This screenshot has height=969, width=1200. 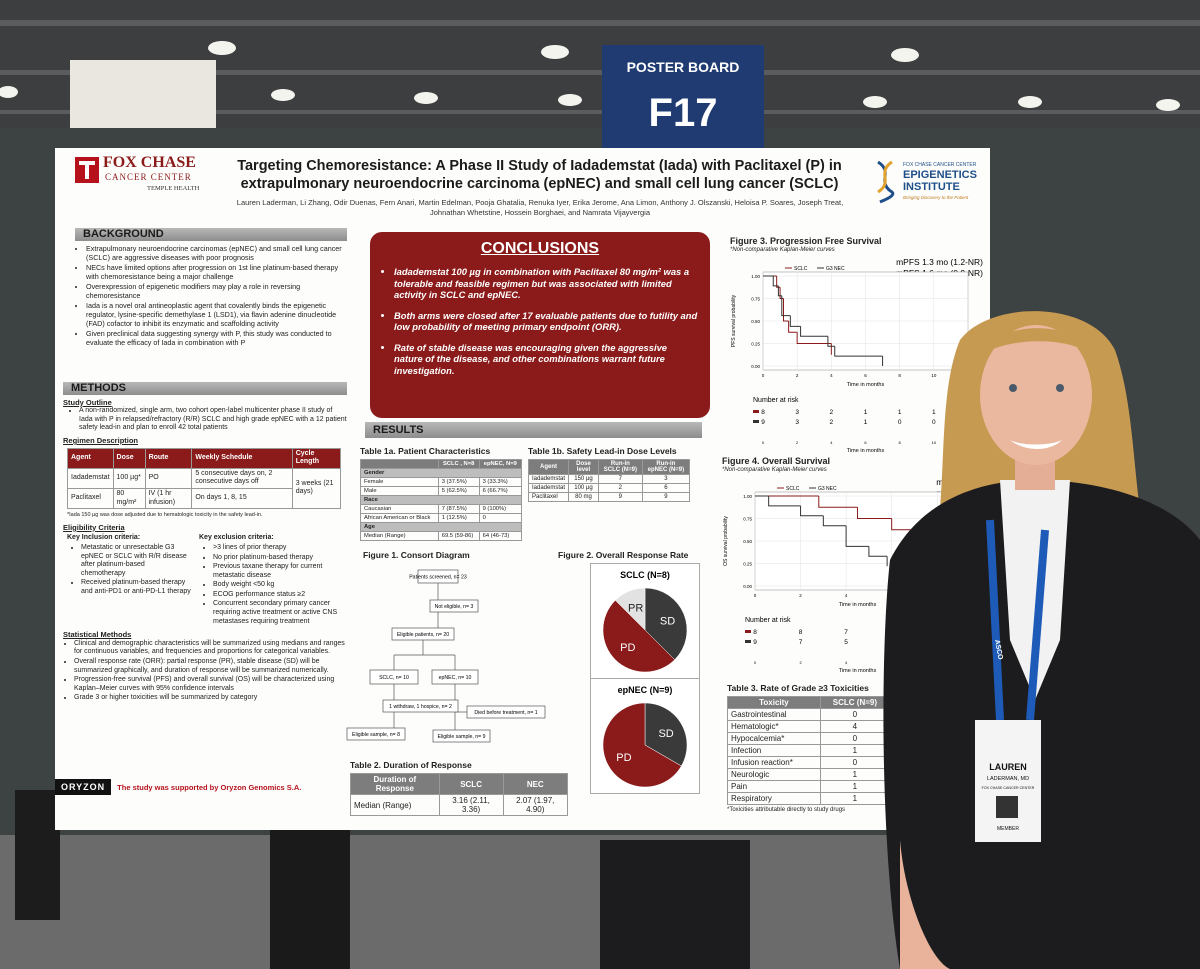 I want to click on y-tick-label: 0.00, so click(x=755, y=366).